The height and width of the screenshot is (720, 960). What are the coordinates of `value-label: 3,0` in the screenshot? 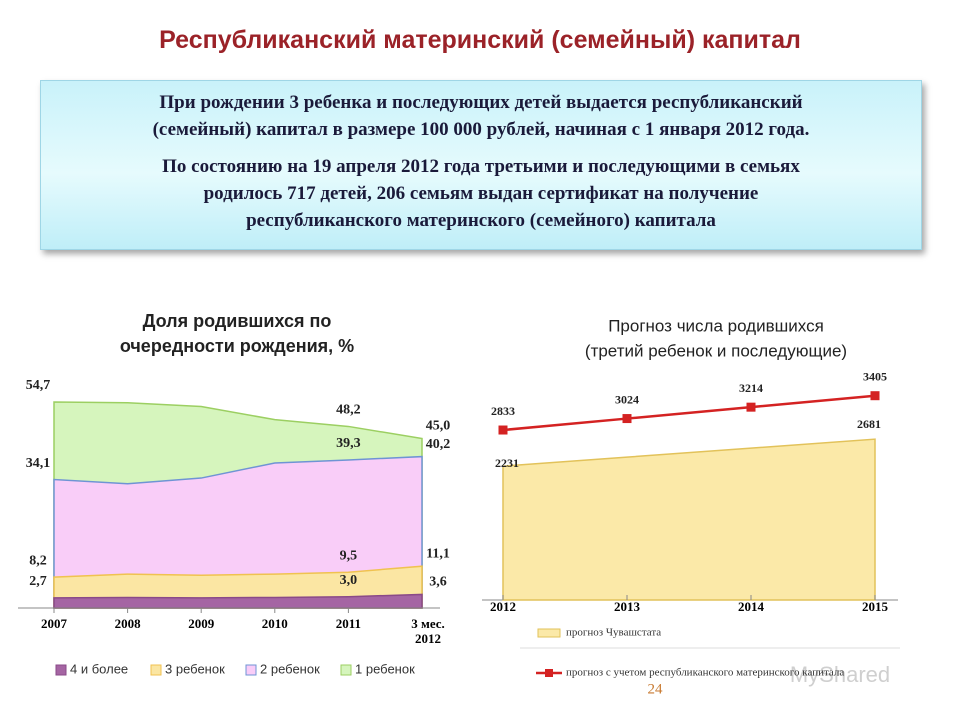 It's located at (349, 580).